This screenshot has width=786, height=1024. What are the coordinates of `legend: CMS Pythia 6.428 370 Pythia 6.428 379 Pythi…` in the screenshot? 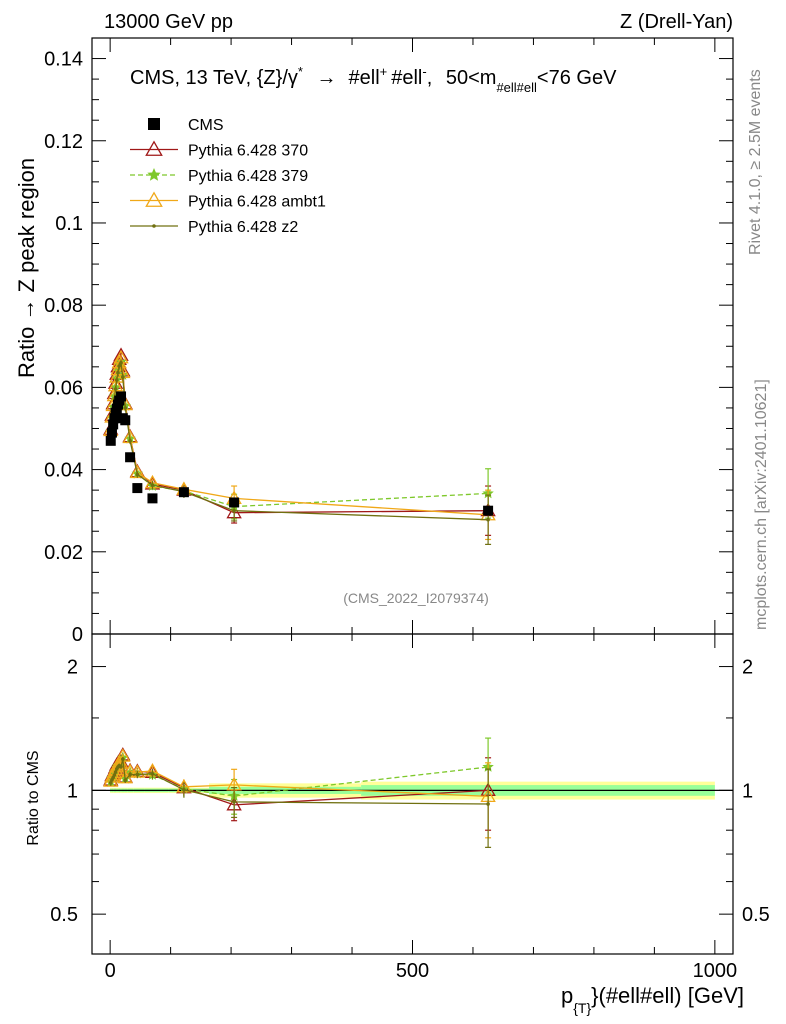 It's located at (228, 176).